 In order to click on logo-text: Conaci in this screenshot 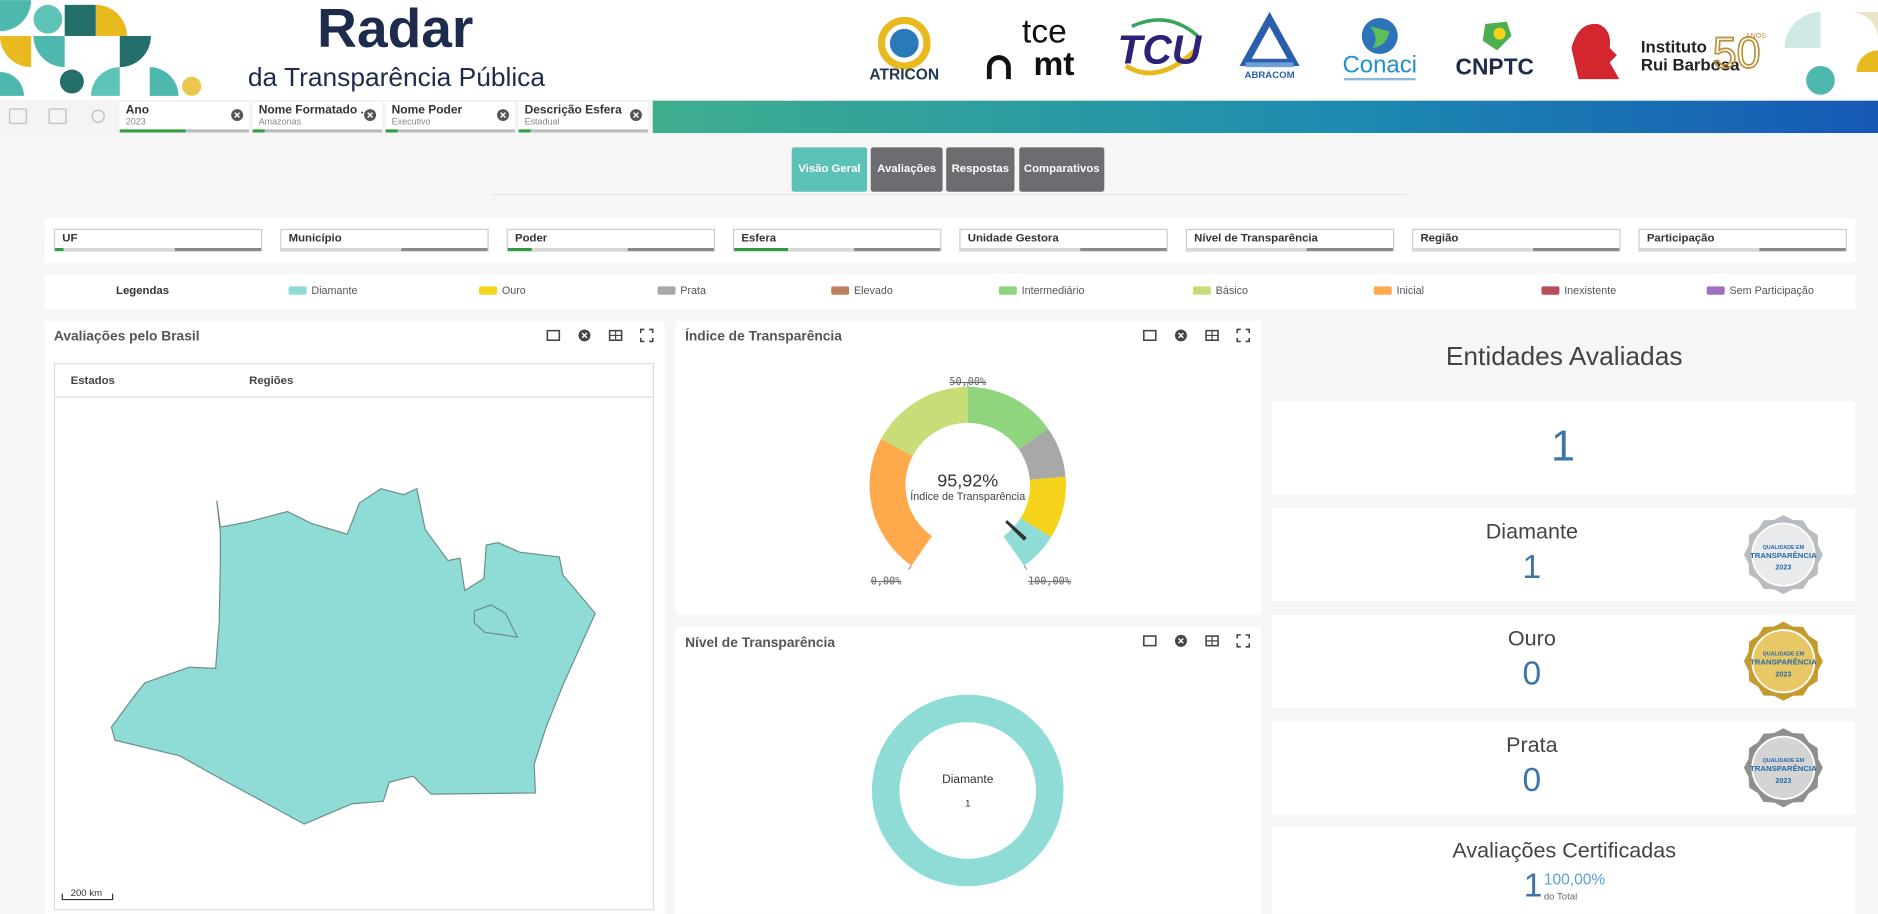, I will do `click(1379, 64)`.